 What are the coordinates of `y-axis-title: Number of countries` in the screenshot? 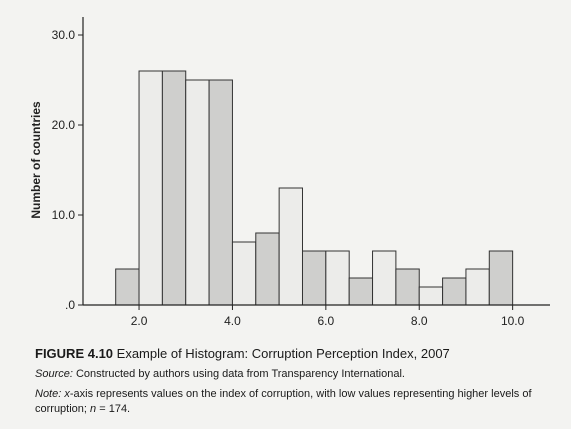 It's located at (36, 160).